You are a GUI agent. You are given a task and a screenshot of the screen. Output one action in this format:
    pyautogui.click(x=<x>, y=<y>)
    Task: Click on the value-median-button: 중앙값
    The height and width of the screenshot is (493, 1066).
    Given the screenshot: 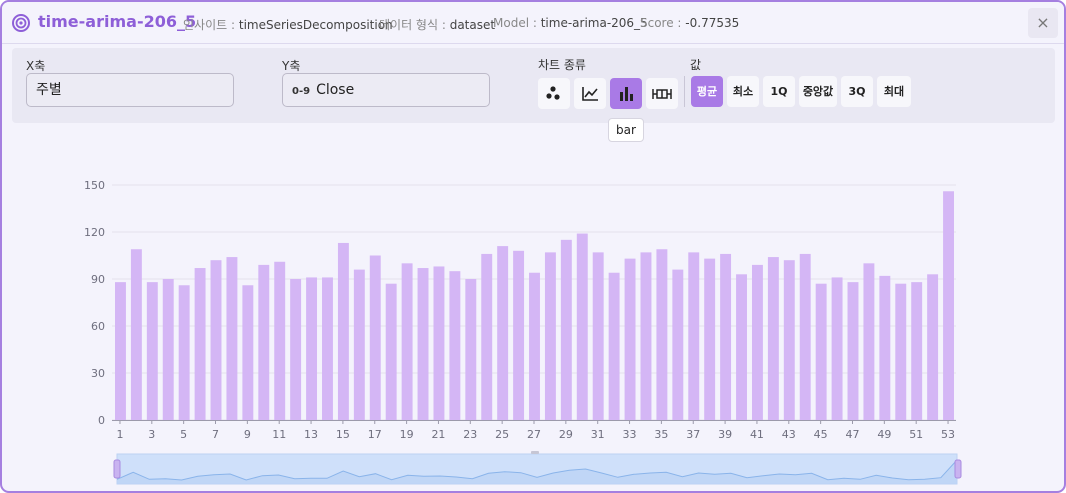 What is the action you would take?
    pyautogui.click(x=818, y=91)
    